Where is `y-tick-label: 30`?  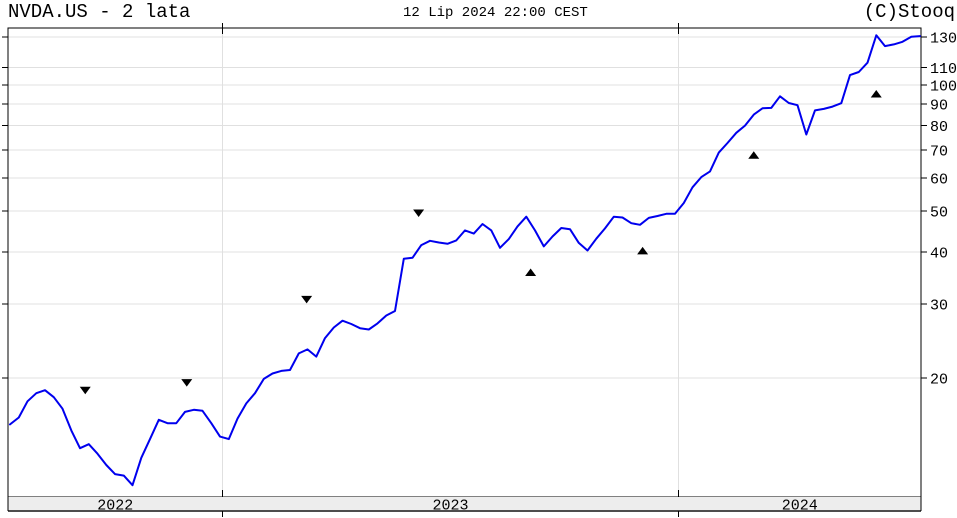 y-tick-label: 30 is located at coordinates (939, 306).